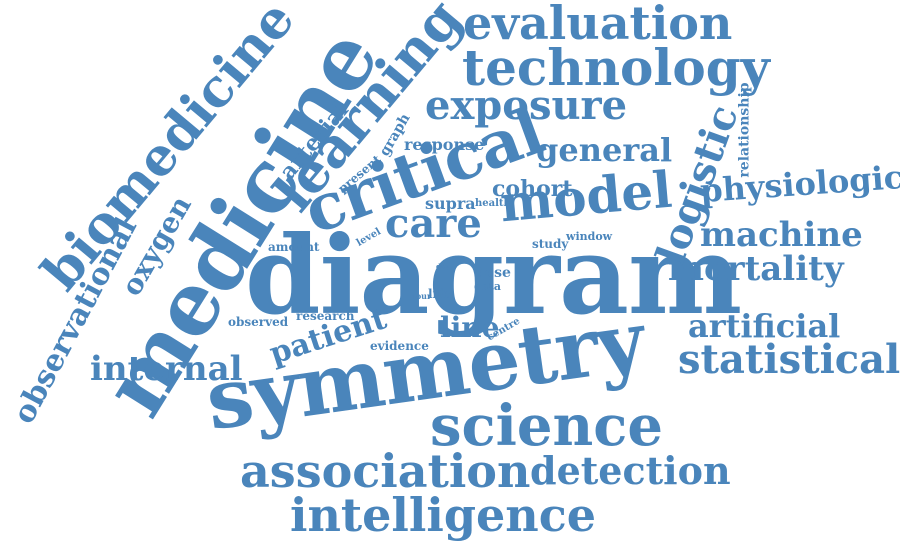  I want to click on word-window: window, so click(589, 236).